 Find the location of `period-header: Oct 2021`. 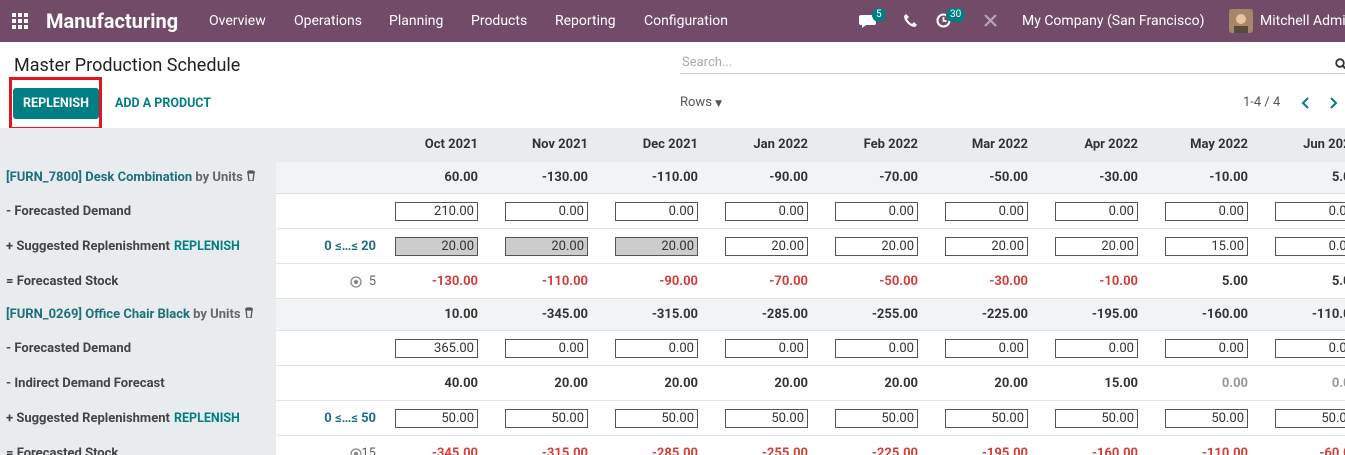

period-header: Oct 2021 is located at coordinates (451, 144).